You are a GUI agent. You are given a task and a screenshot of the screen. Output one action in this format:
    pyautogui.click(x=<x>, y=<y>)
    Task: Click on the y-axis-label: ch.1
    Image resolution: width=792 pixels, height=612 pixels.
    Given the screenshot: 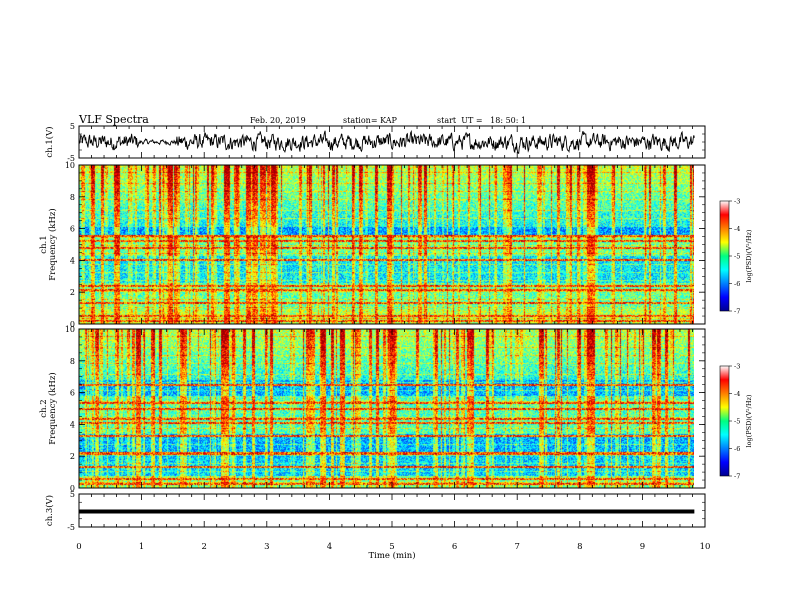 What is the action you would take?
    pyautogui.click(x=44, y=244)
    